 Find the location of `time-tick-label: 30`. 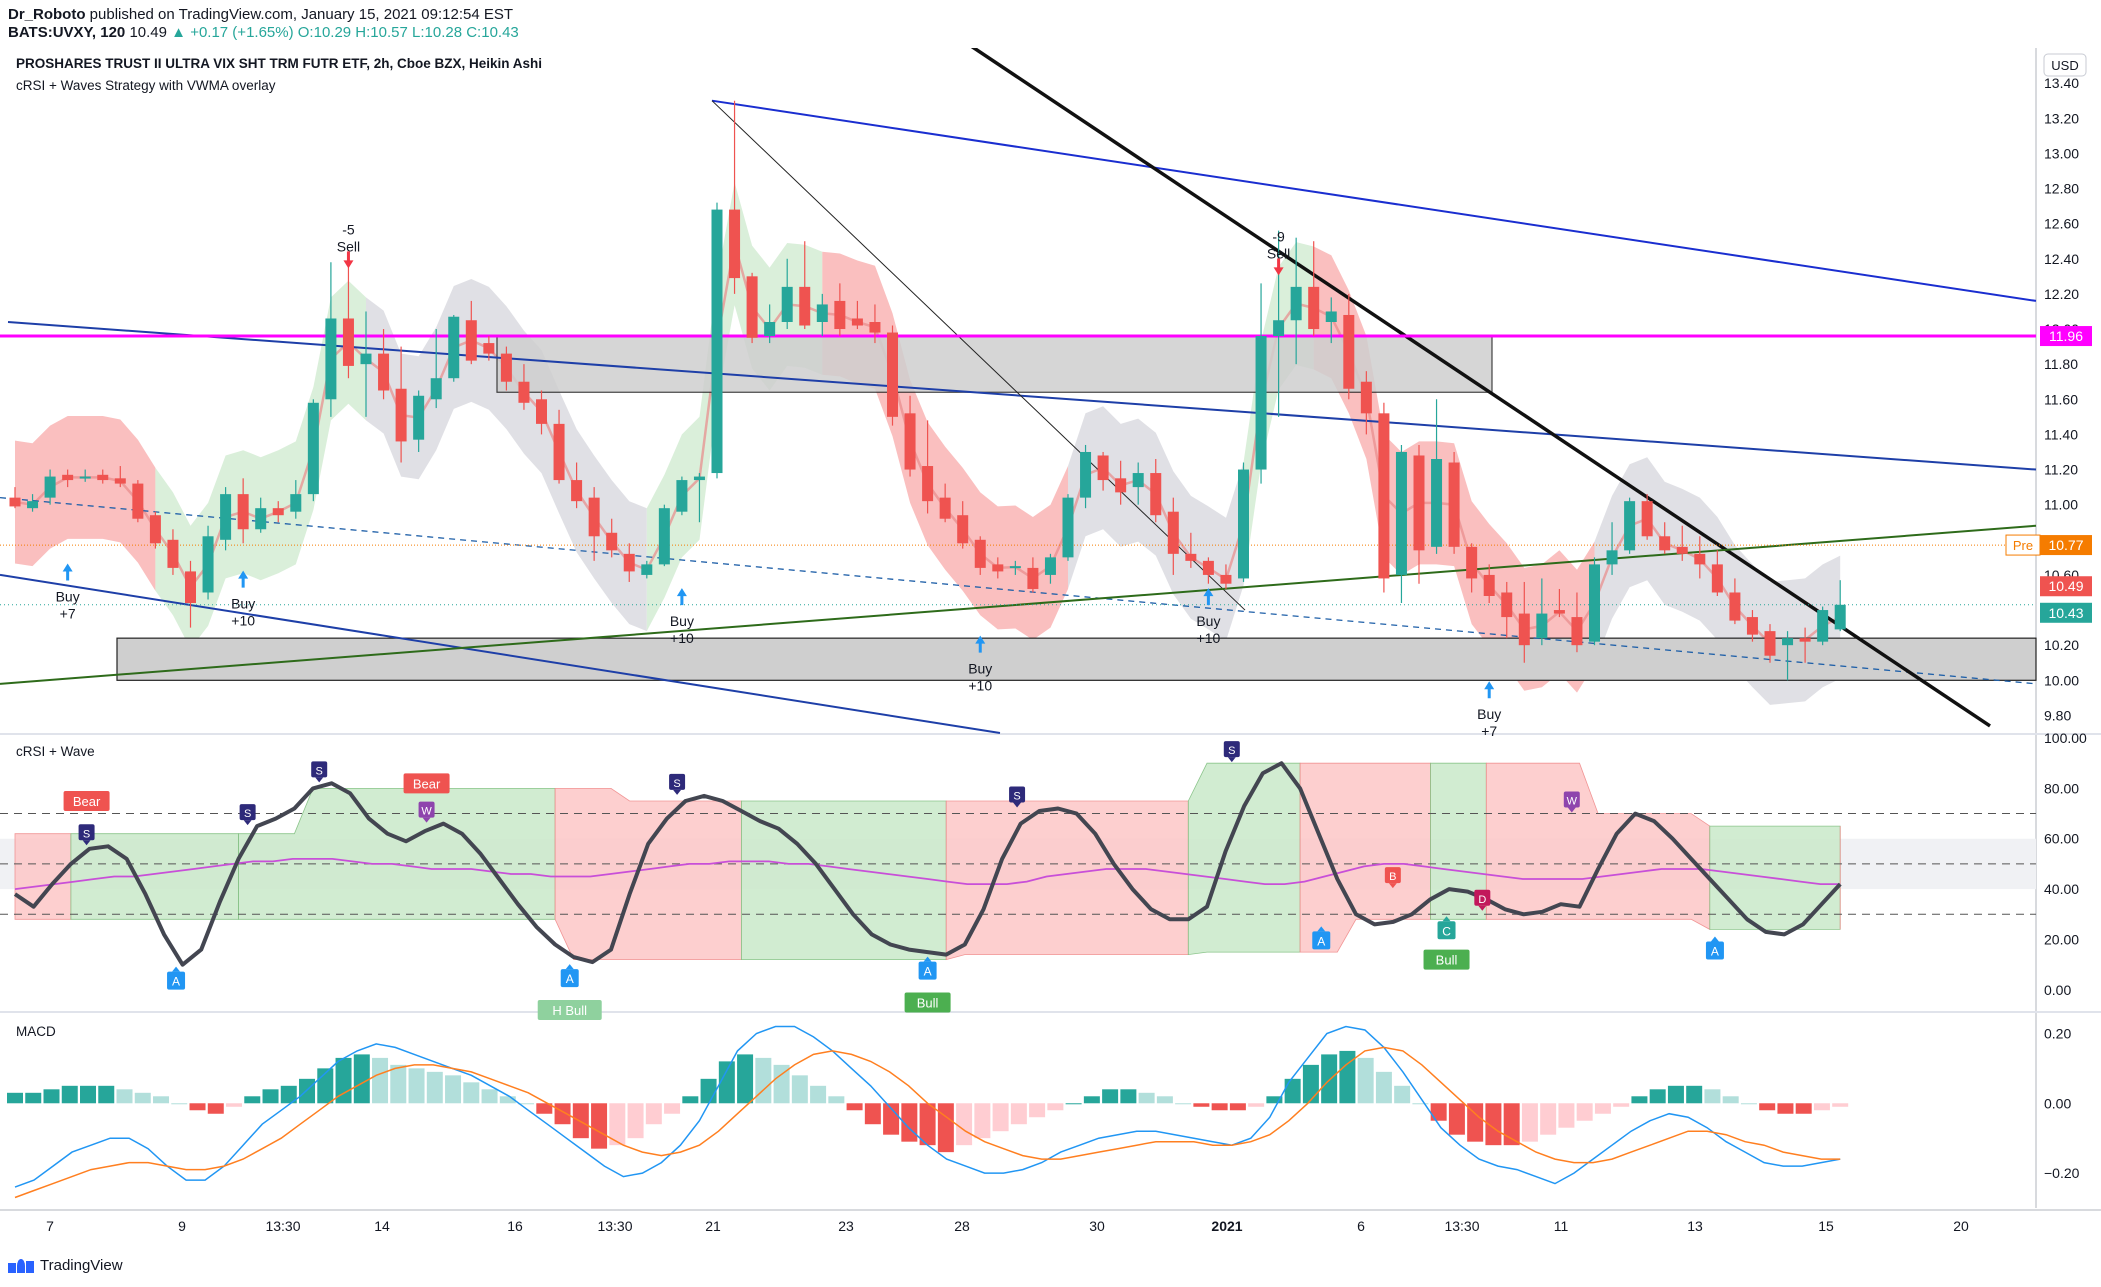

time-tick-label: 30 is located at coordinates (1097, 1226).